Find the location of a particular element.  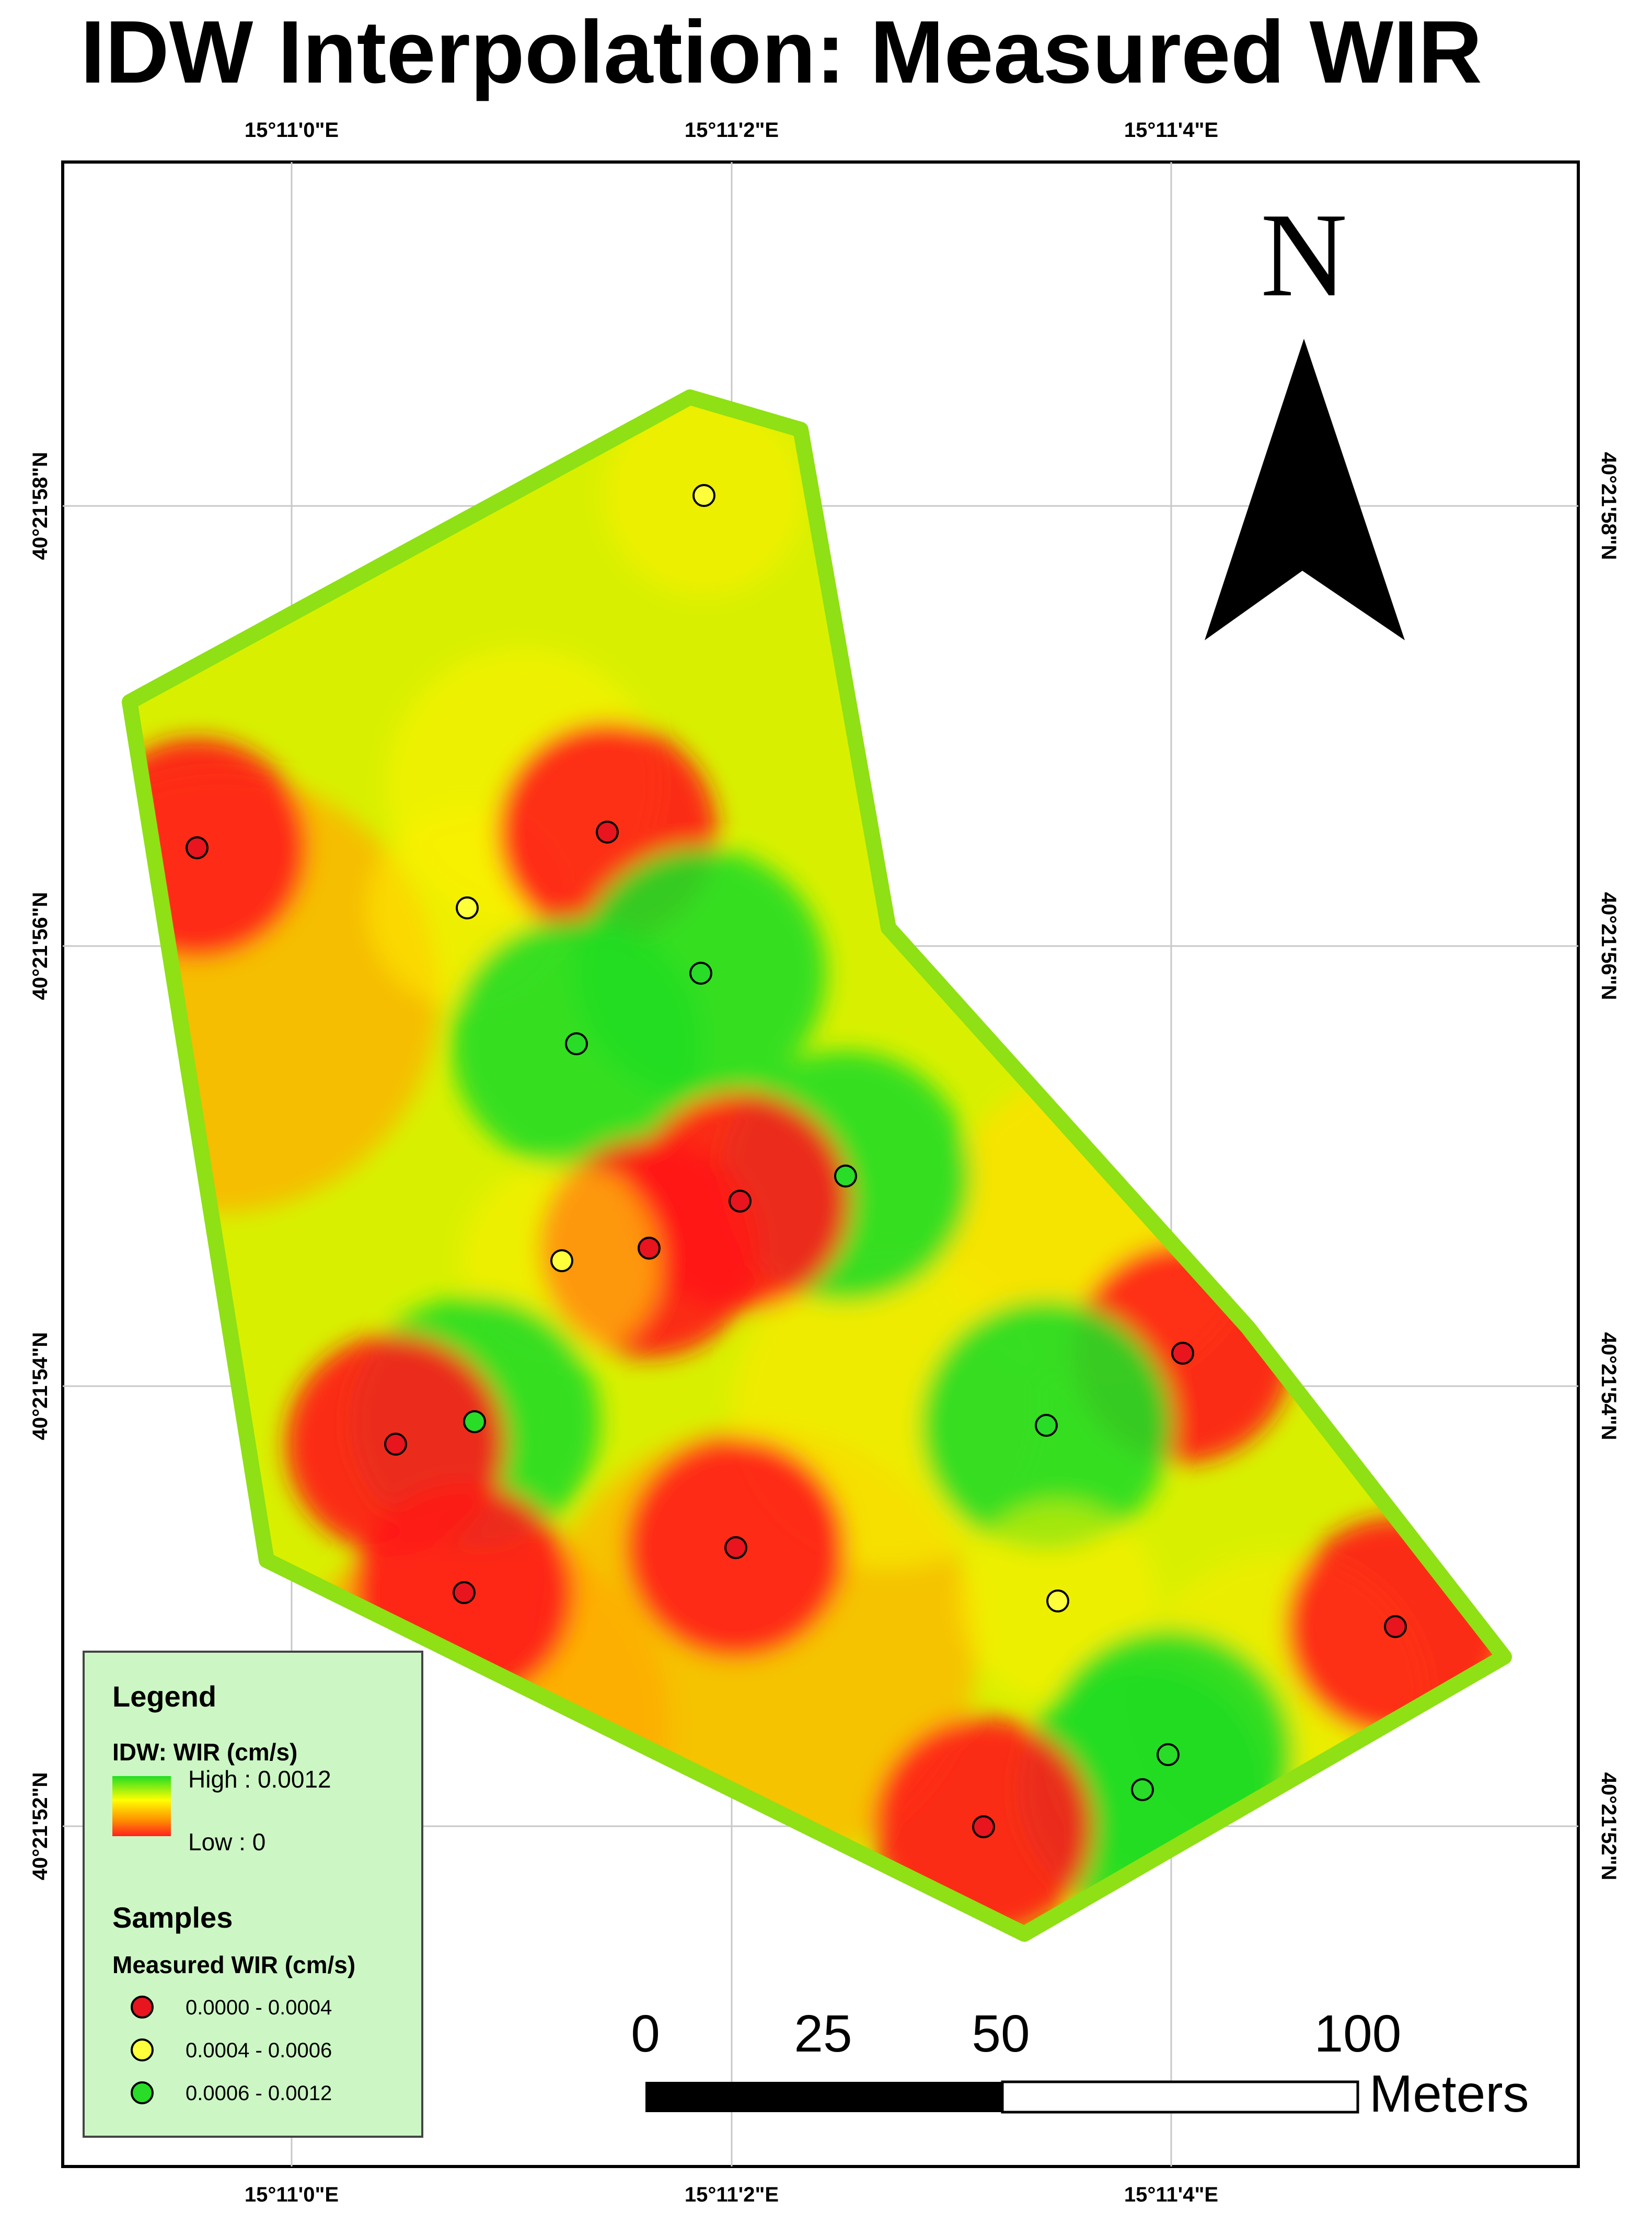

legend-title: Legend is located at coordinates (164, 1696).